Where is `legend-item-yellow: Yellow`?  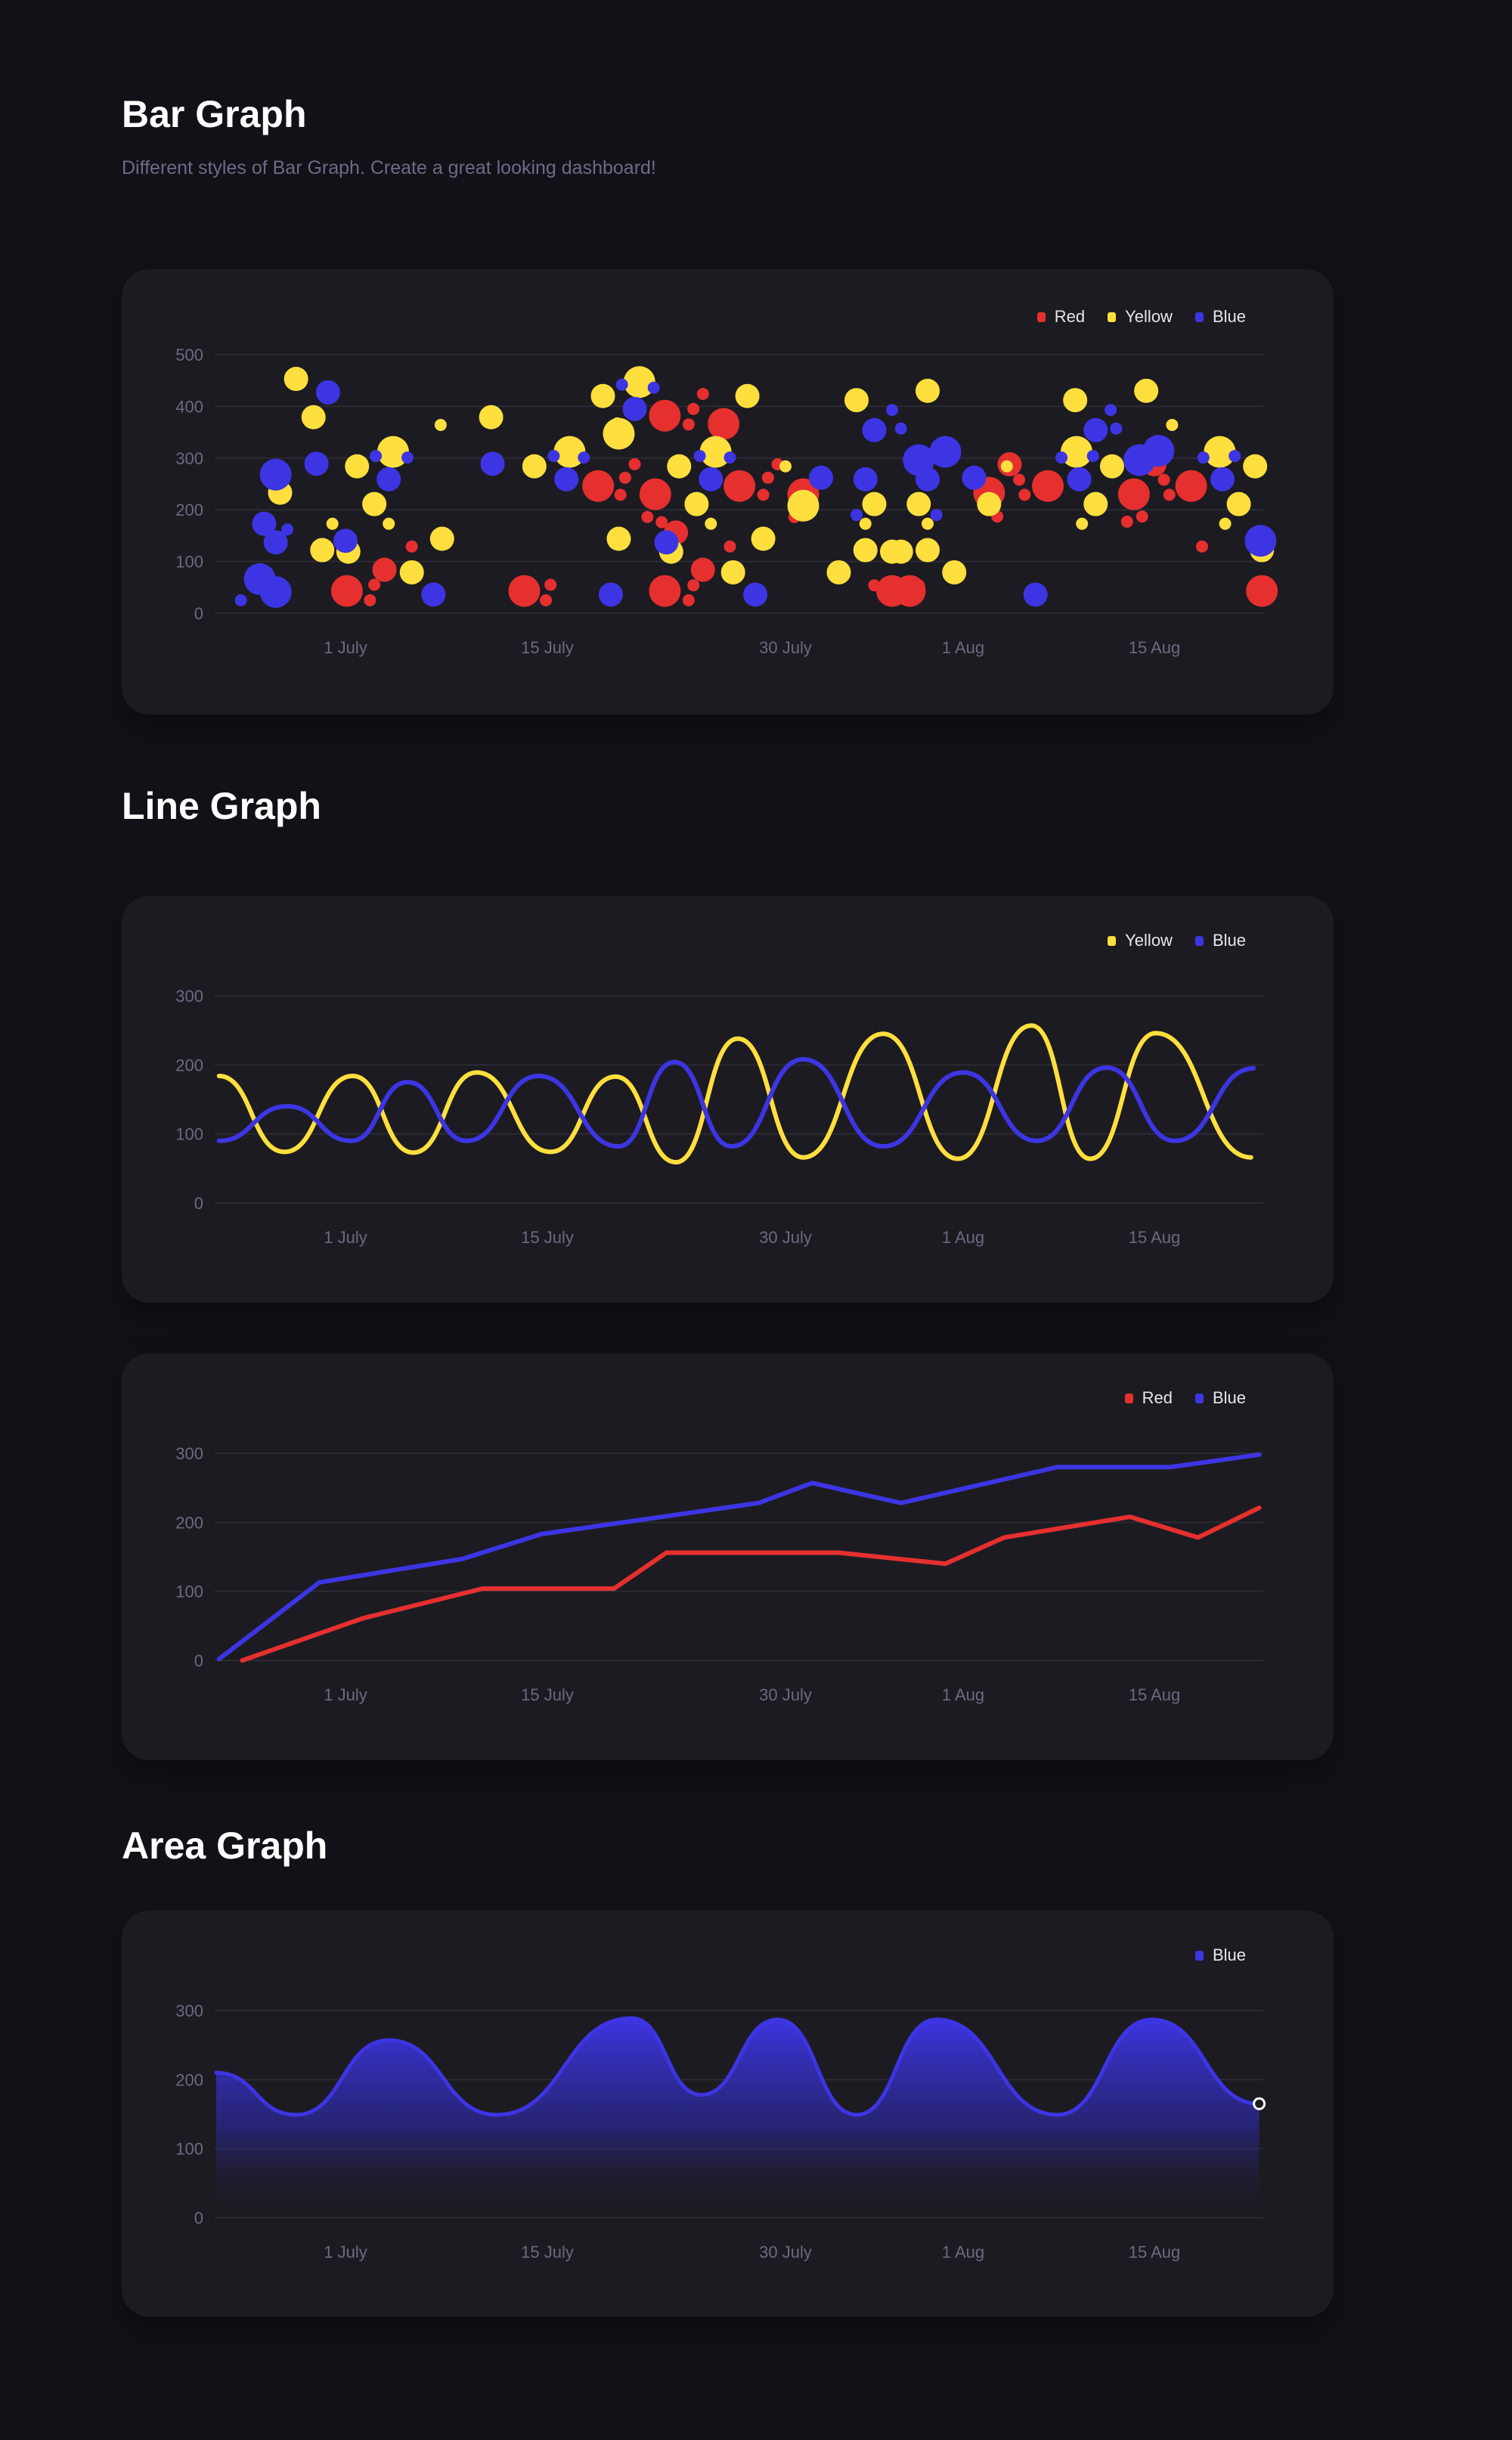
legend-item-yellow: Yellow is located at coordinates (1140, 317).